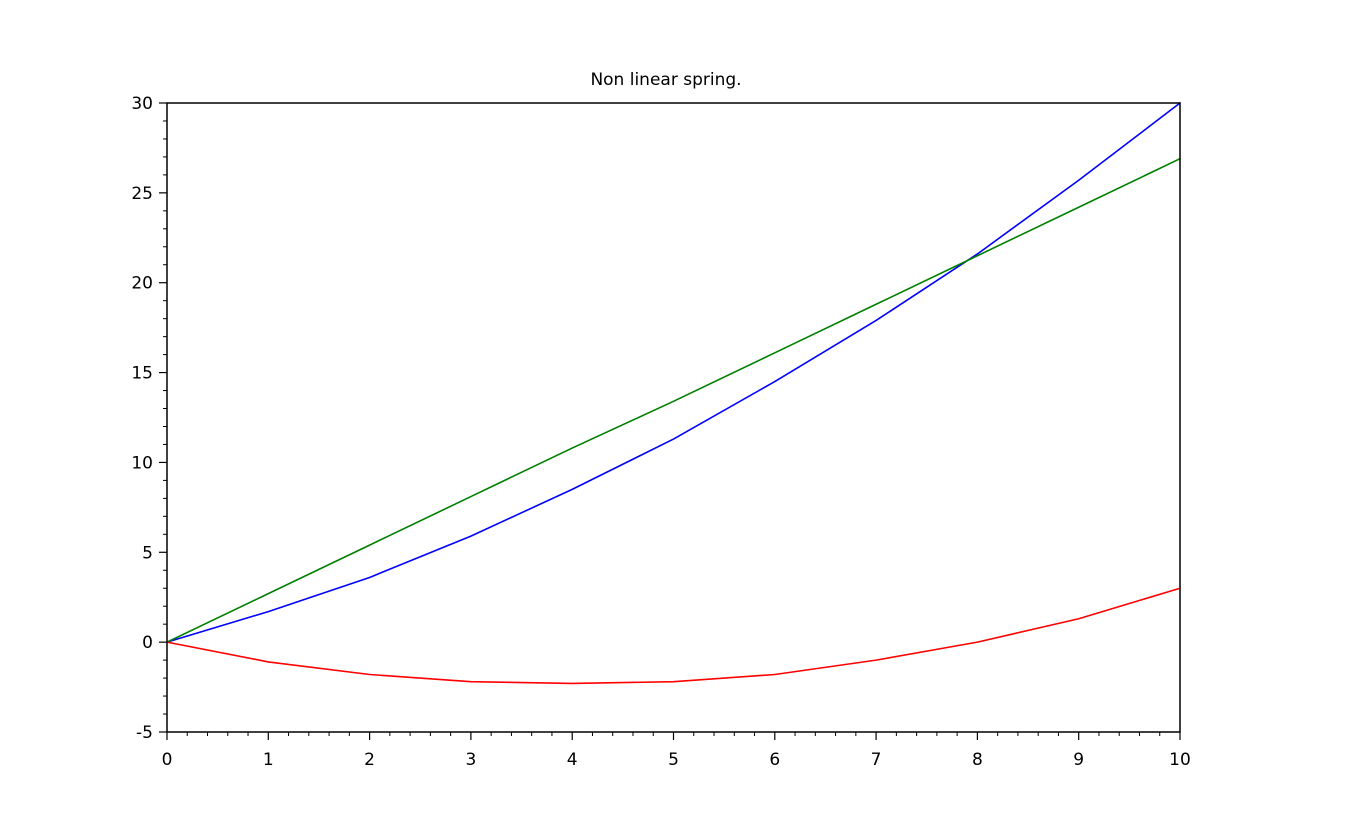 This screenshot has height=837, width=1350. Describe the element at coordinates (1078, 760) in the screenshot. I see `x-tick-label: 9` at that location.